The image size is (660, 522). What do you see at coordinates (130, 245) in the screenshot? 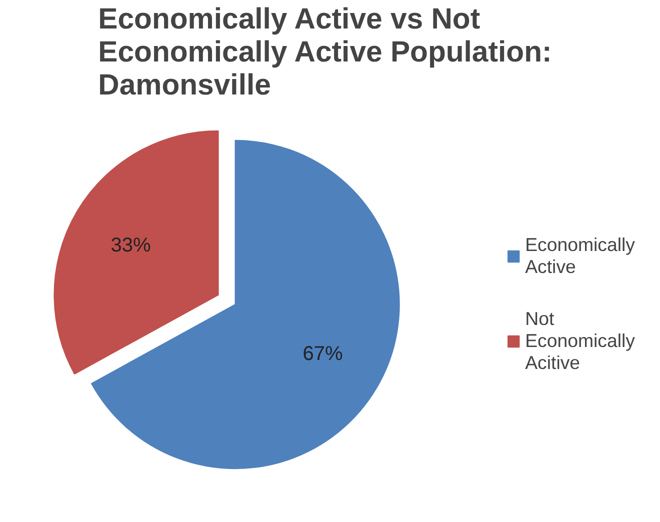
I see `data-label: 33%` at bounding box center [130, 245].